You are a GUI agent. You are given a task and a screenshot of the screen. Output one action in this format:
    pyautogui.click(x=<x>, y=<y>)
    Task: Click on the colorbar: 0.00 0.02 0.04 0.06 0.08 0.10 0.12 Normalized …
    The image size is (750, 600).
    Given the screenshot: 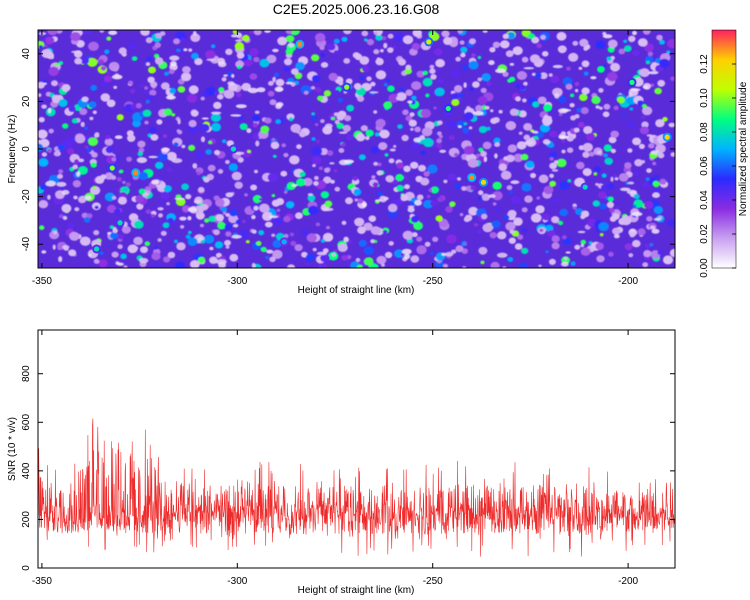 What is the action you would take?
    pyautogui.click(x=724, y=153)
    